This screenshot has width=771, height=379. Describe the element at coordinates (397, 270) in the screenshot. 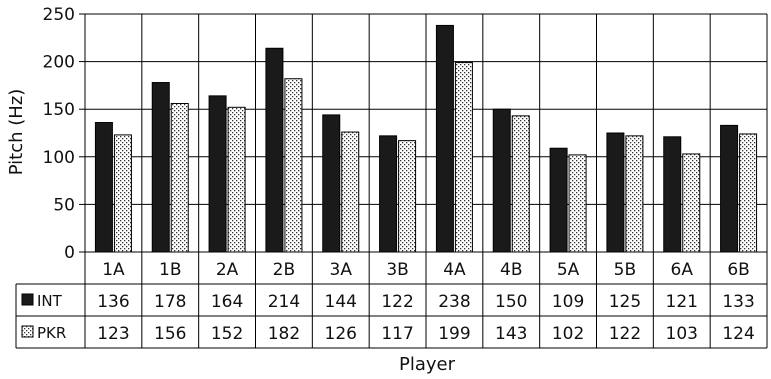

I see `category-label: 3B` at that location.